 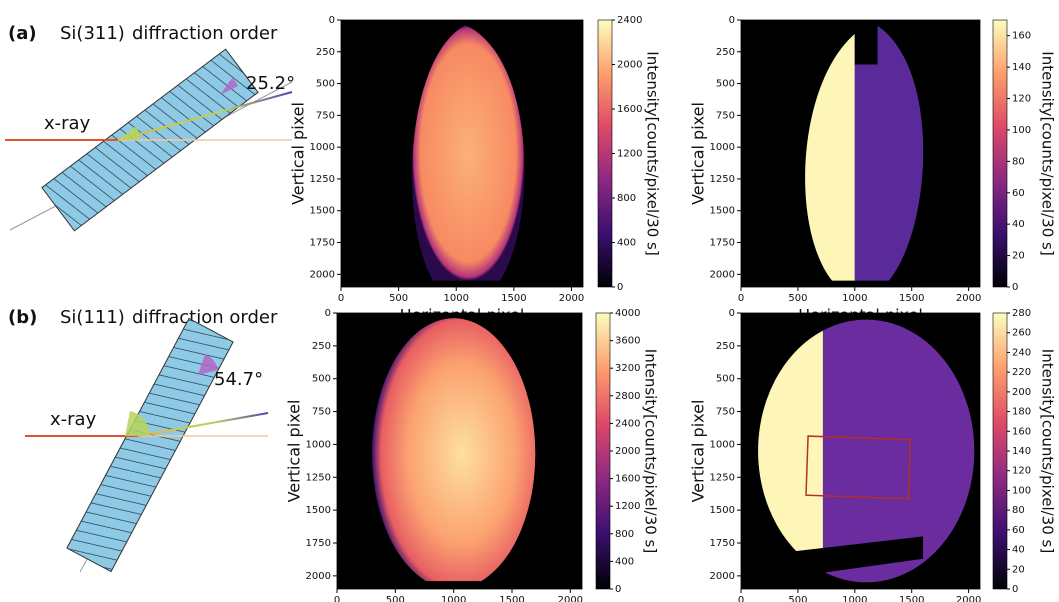 I want to click on panel-label: (a), so click(x=22, y=33).